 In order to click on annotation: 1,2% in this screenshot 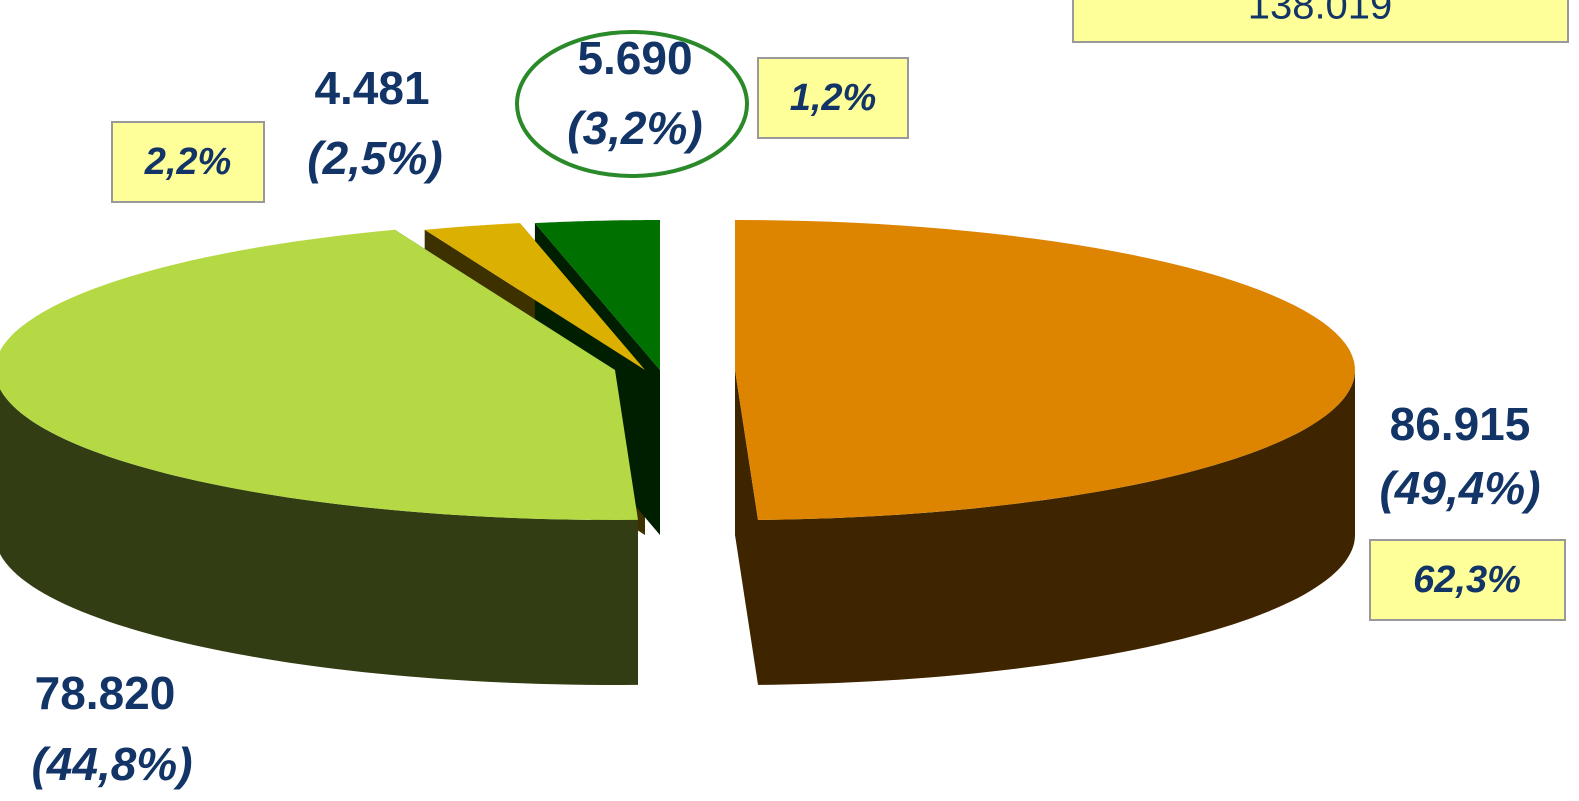, I will do `click(833, 98)`.